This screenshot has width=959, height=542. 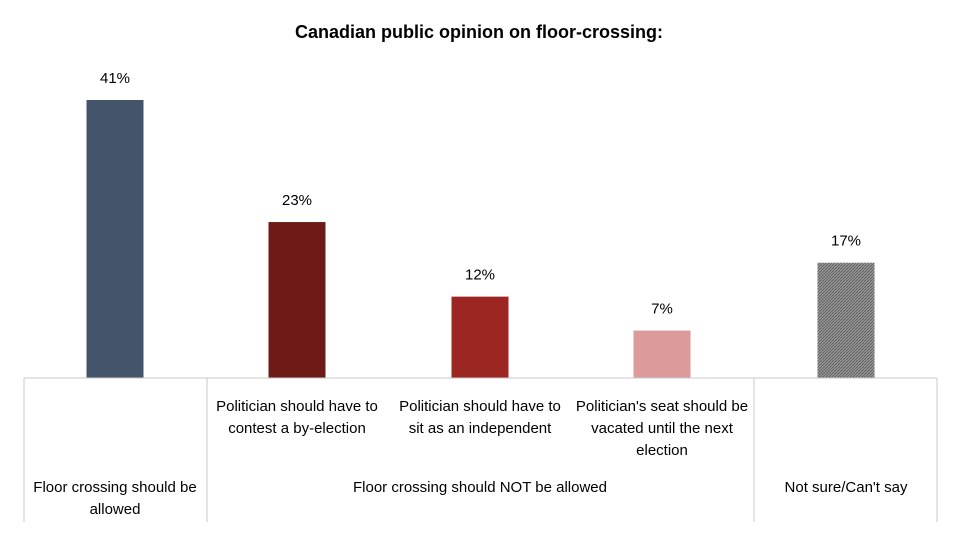 I want to click on group-label-allowed: Floor crossing should be allowed, so click(x=114, y=498).